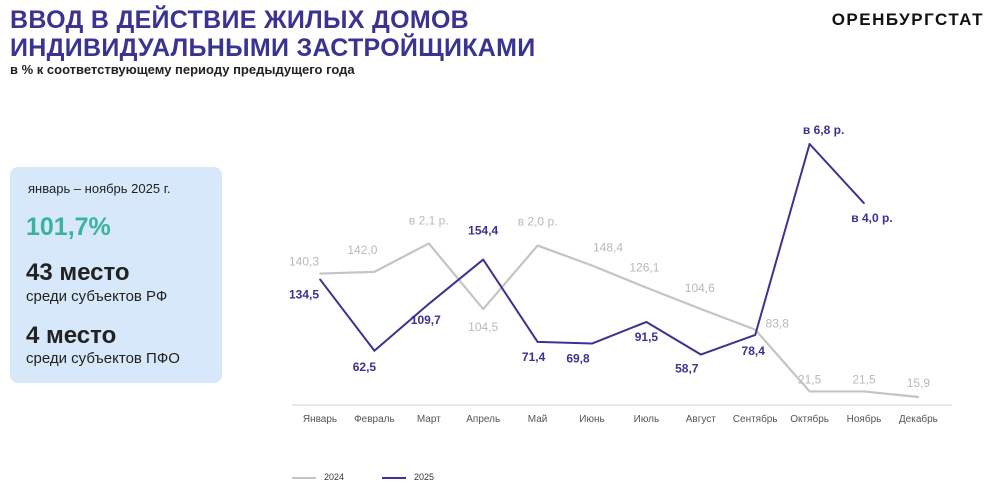  I want to click on legend-swatch-2024, so click(304, 477).